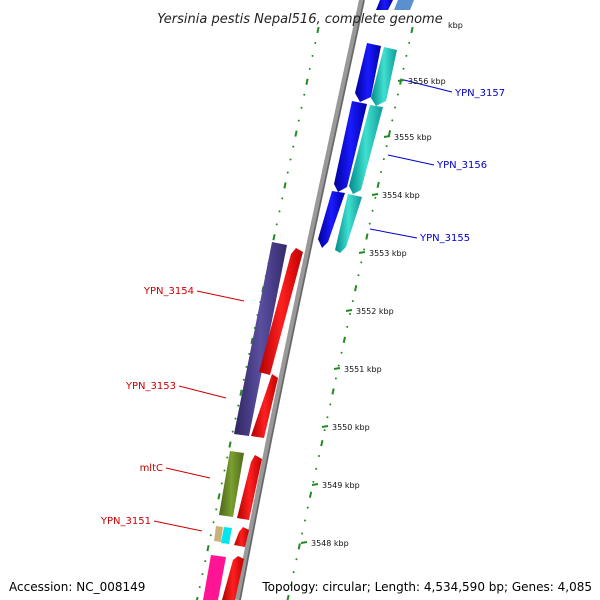 The height and width of the screenshot is (600, 600). I want to click on gene-label-YPN_3156: YPN_3156, so click(461, 165).